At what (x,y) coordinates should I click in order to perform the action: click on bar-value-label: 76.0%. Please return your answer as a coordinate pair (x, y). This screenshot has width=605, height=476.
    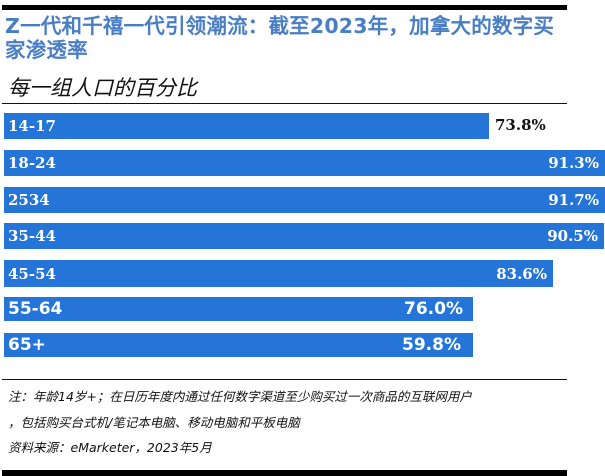
    Looking at the image, I should click on (433, 309).